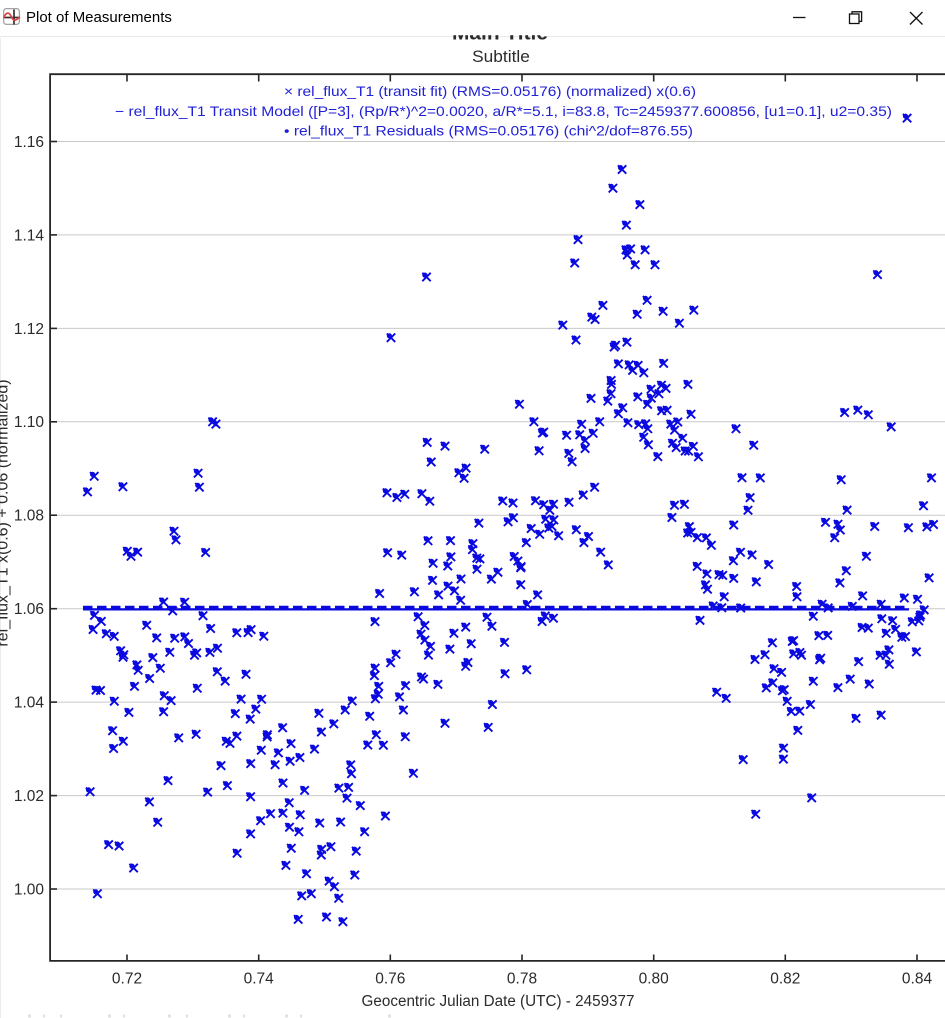  Describe the element at coordinates (29, 889) in the screenshot. I see `svg-text: 1.00` at that location.